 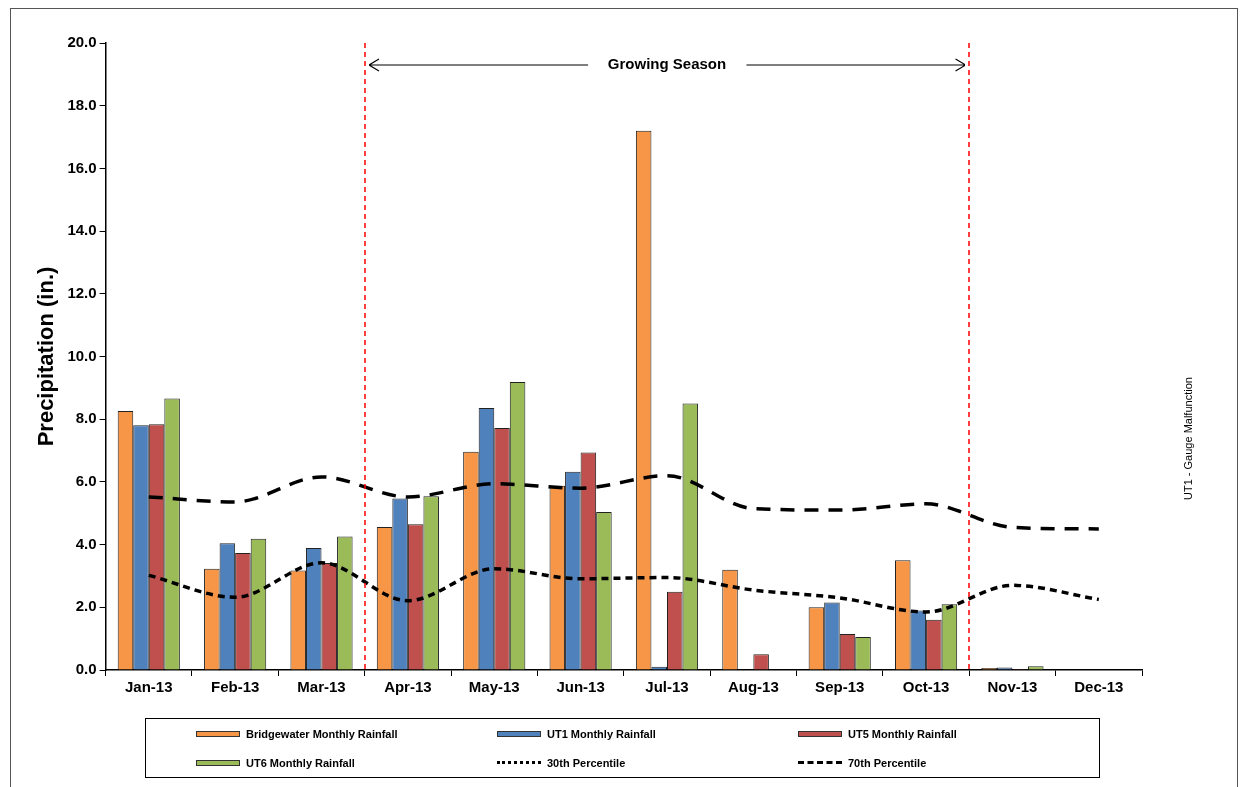 I want to click on y-tick-label: 4.0, so click(x=86, y=543).